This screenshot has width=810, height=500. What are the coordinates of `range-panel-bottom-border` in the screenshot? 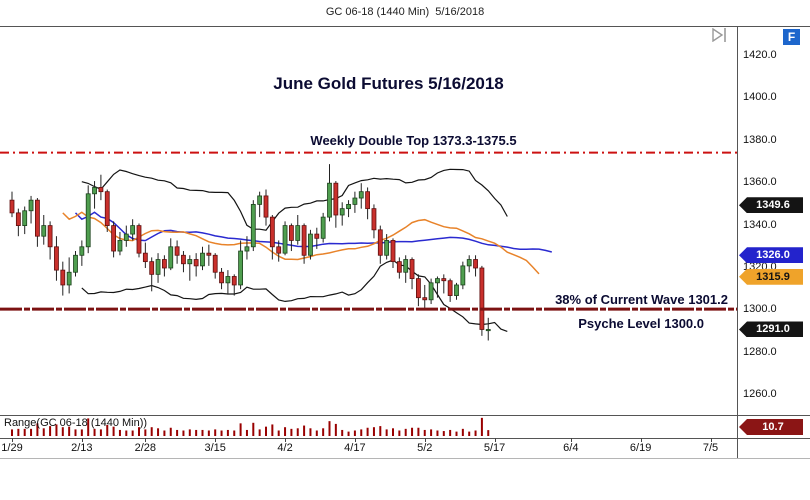 It's located at (405, 438).